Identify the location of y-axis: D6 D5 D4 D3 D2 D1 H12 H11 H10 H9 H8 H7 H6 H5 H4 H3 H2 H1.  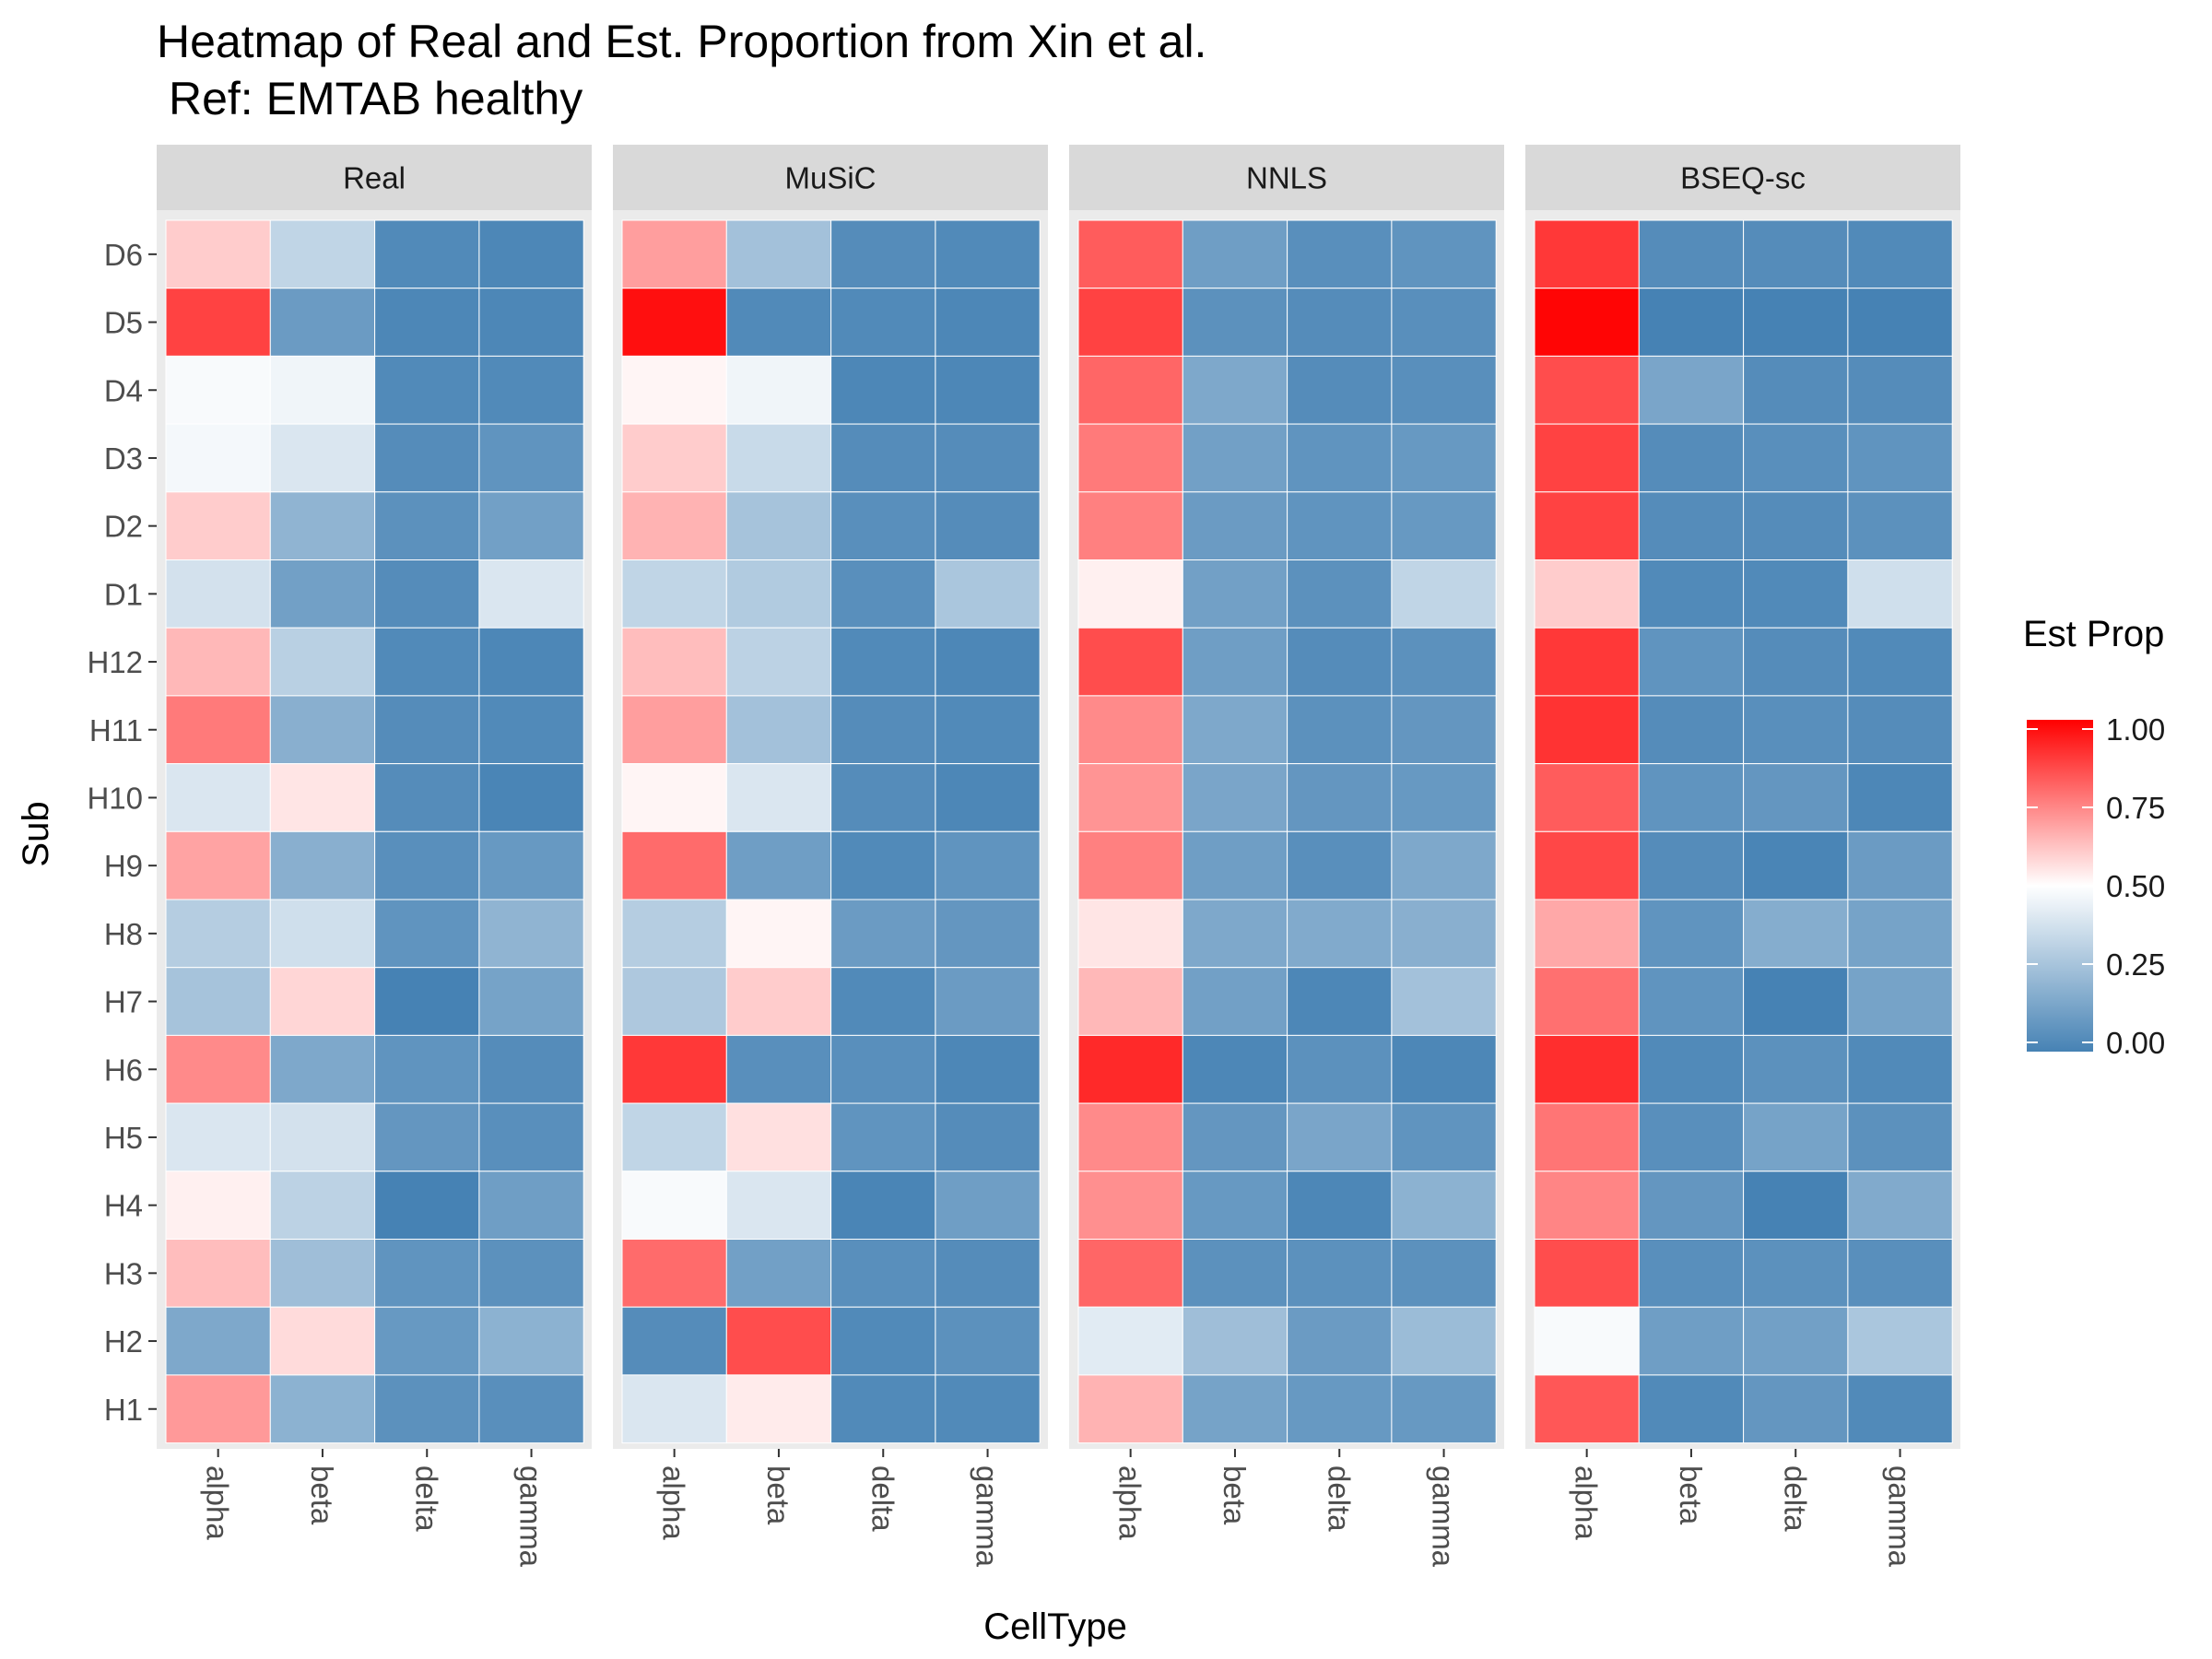
(122, 832).